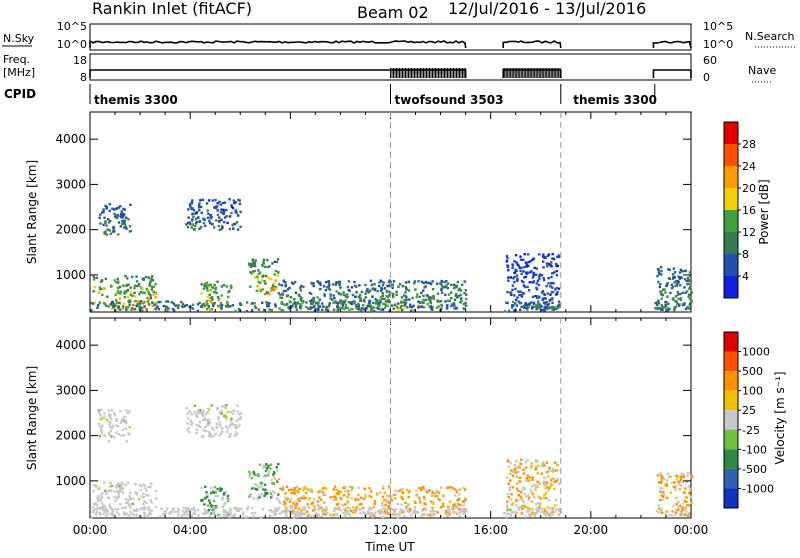 Image resolution: width=800 pixels, height=558 pixels. What do you see at coordinates (390, 530) in the screenshot?
I see `time-tick-label: 12:00` at bounding box center [390, 530].